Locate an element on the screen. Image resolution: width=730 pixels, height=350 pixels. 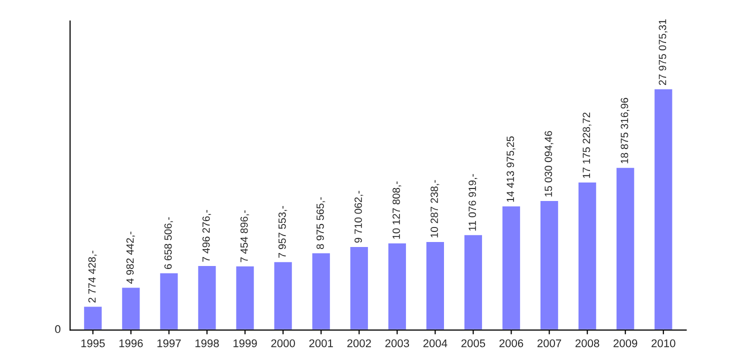
x-tick-label: 1997 is located at coordinates (169, 343).